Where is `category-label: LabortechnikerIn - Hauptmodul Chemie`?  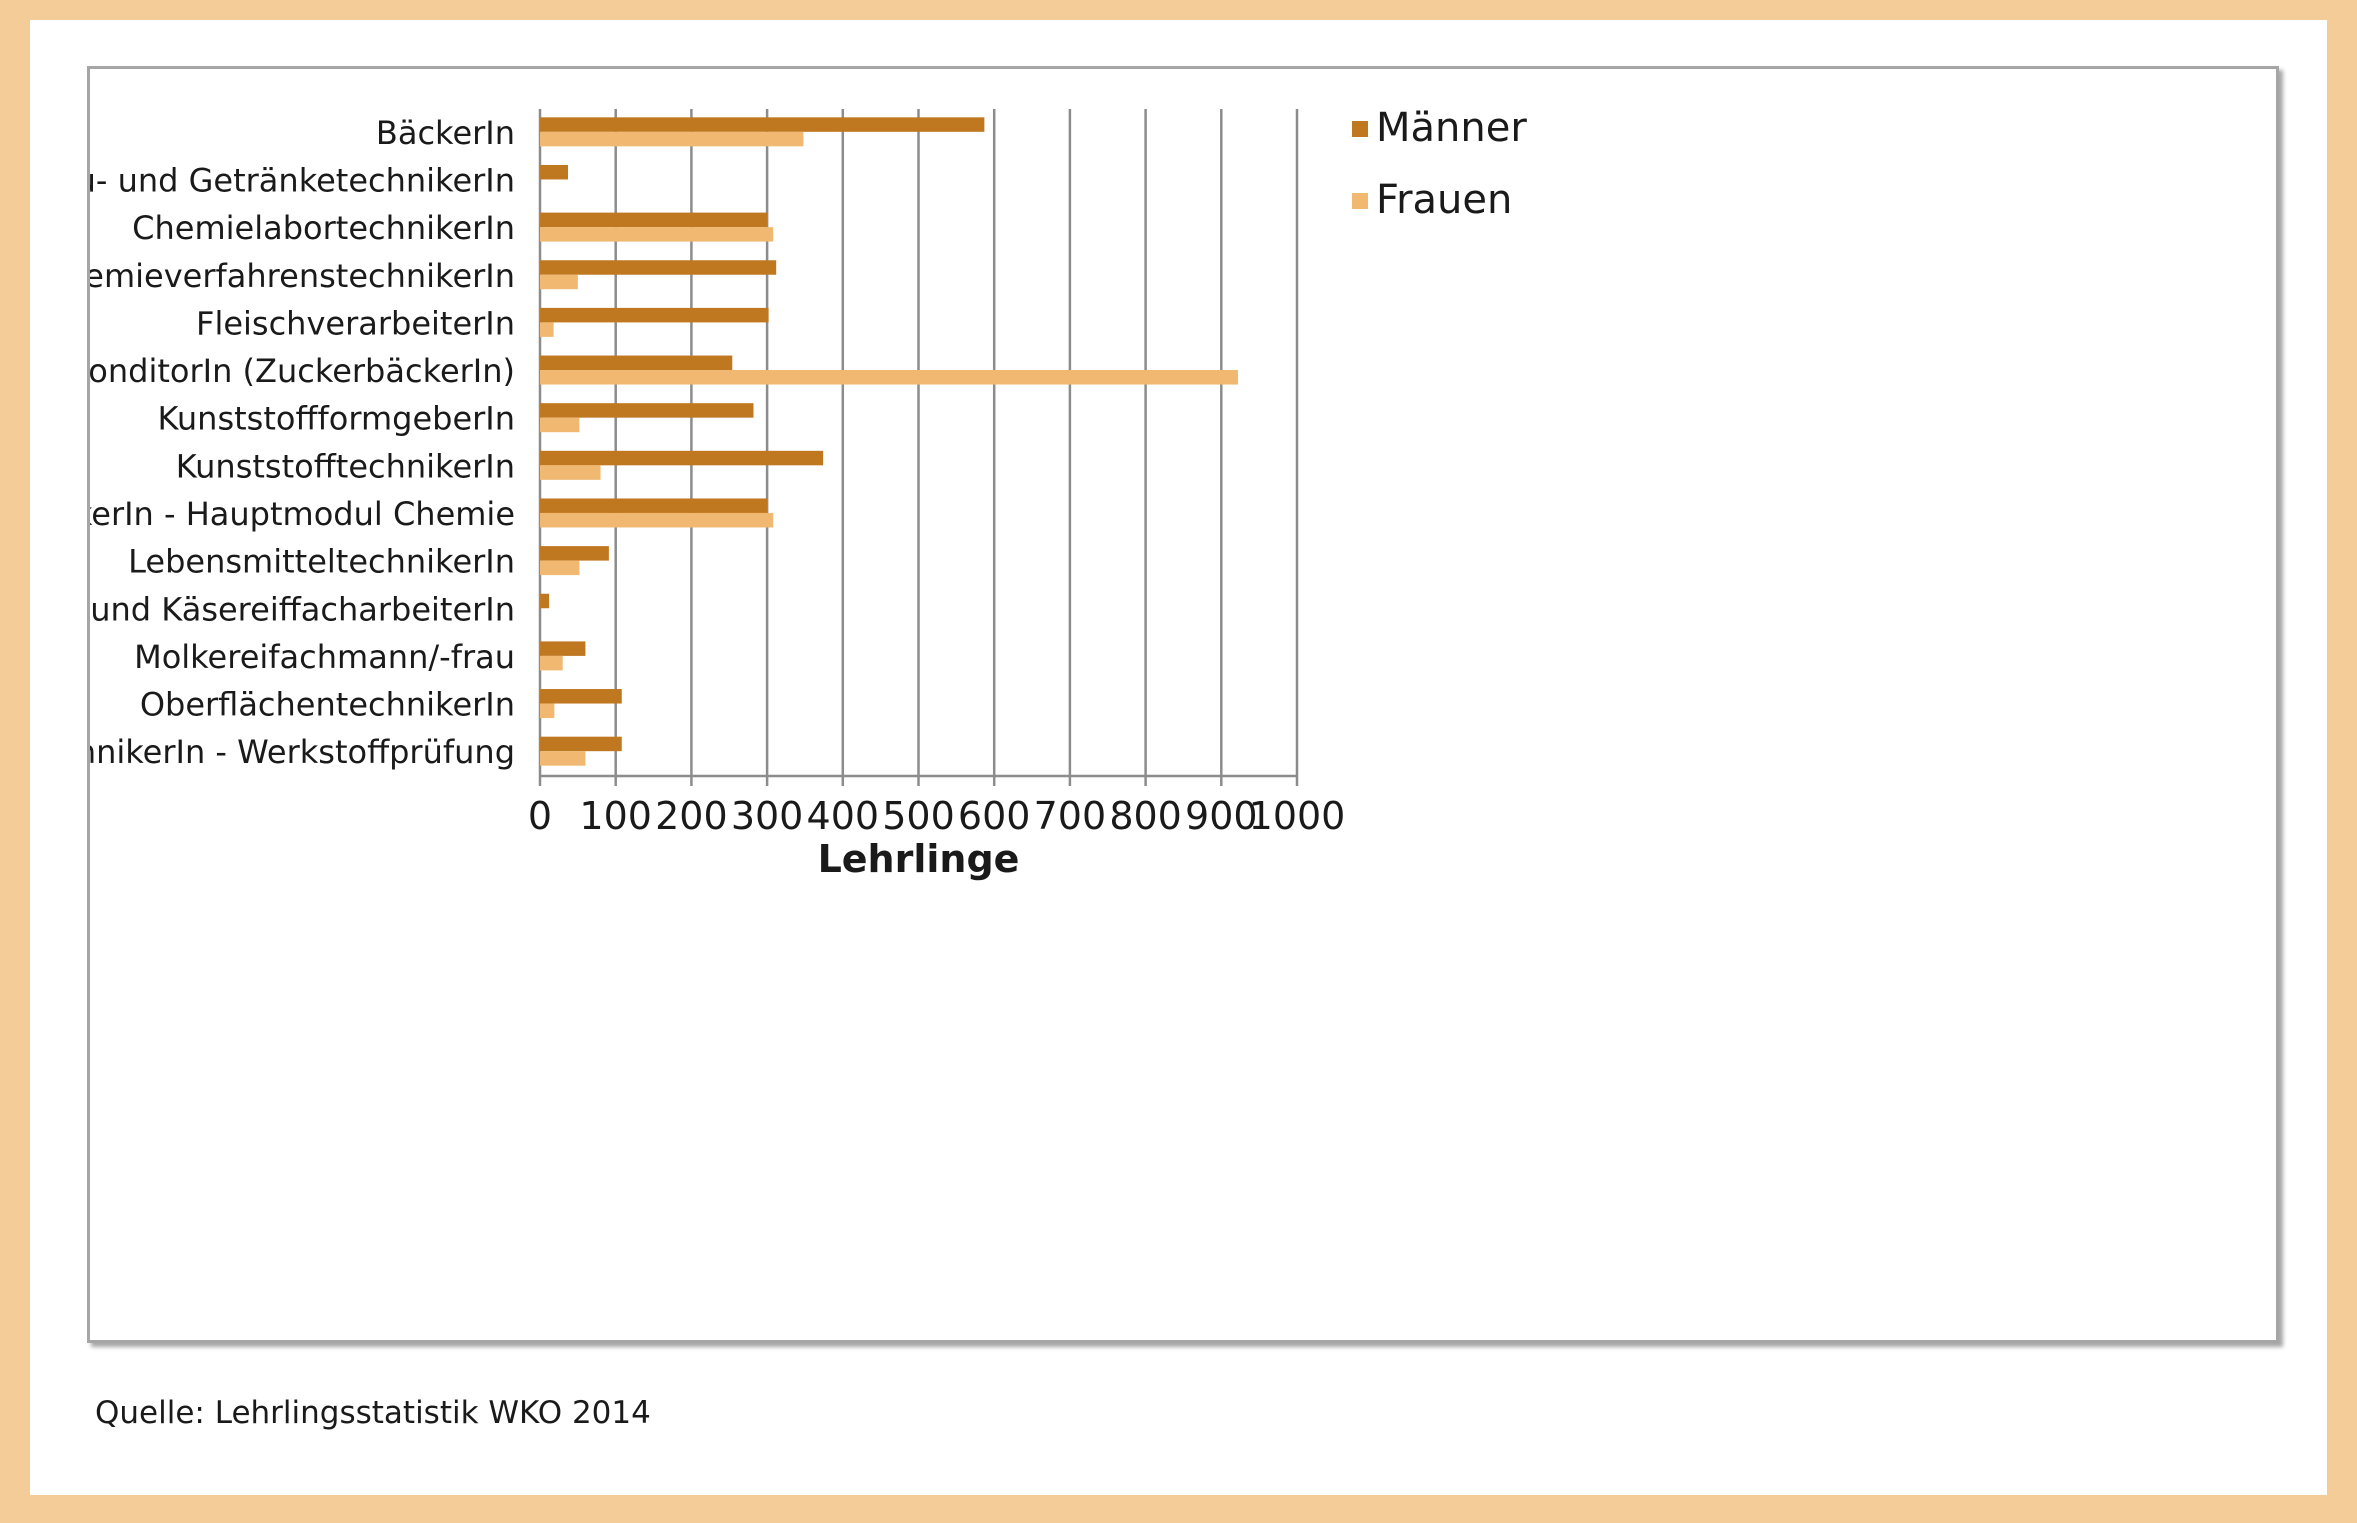
category-label: LabortechnikerIn - Hauptmodul Chemie is located at coordinates (302, 514).